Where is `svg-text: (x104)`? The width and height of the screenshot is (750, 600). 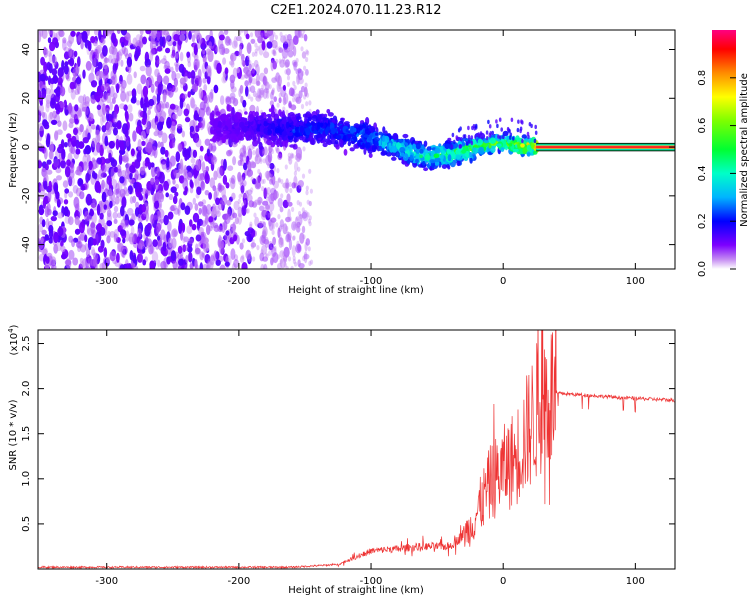 svg-text: (x104) is located at coordinates (13, 339).